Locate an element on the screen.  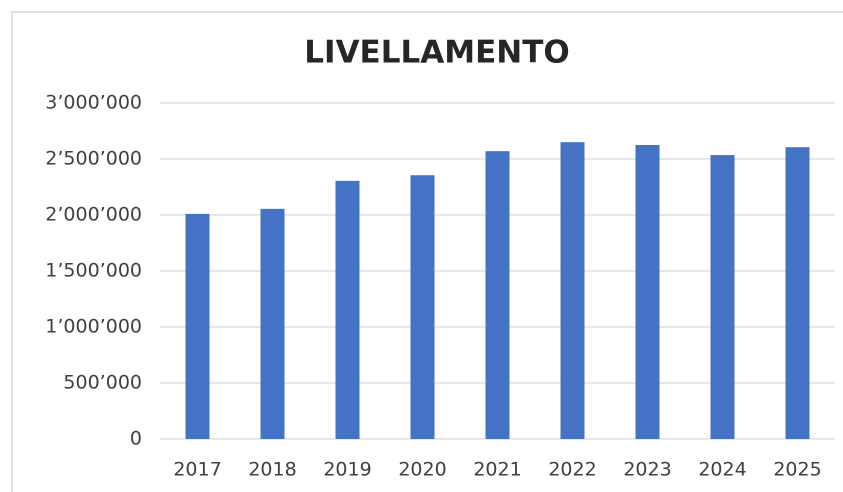
y-tick-label: 1’500’000 is located at coordinates (93, 271).